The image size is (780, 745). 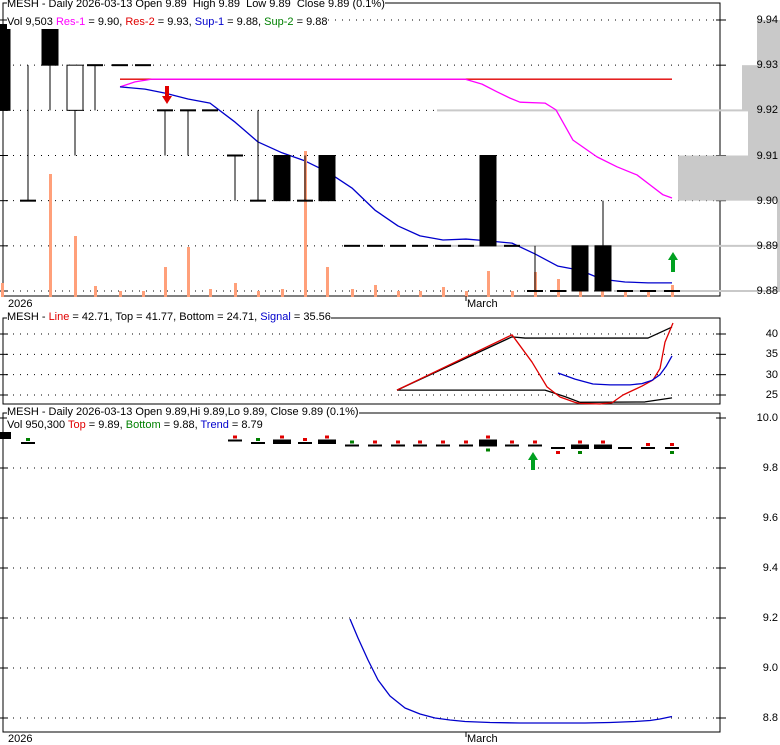 What do you see at coordinates (143, 425) in the screenshot?
I see `legend-bottom: Bottom` at bounding box center [143, 425].